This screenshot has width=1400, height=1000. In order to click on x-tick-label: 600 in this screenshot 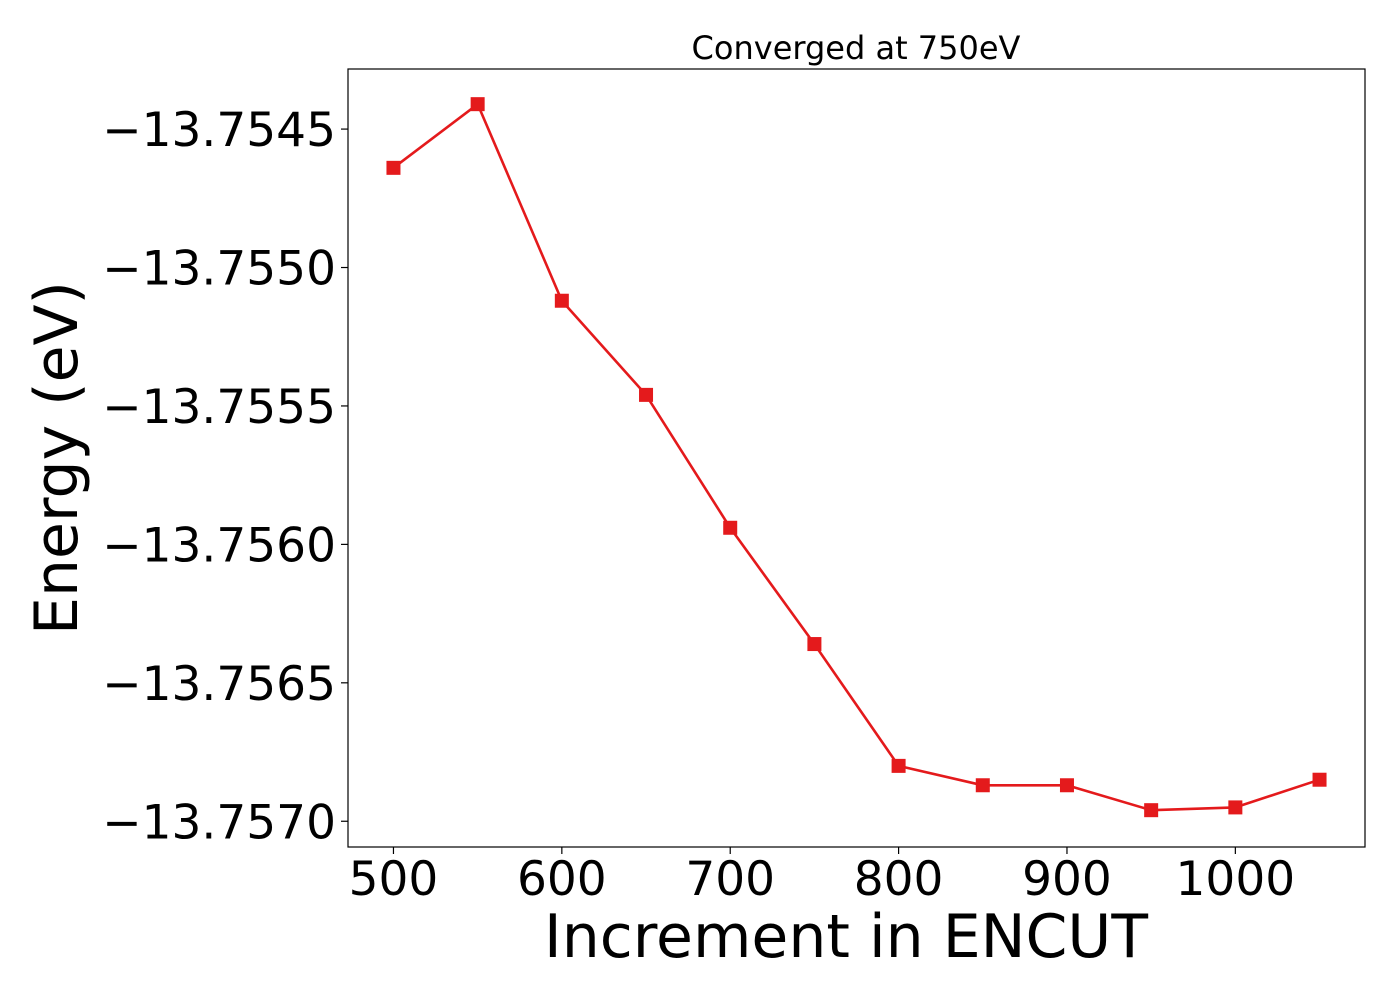, I will do `click(562, 879)`.